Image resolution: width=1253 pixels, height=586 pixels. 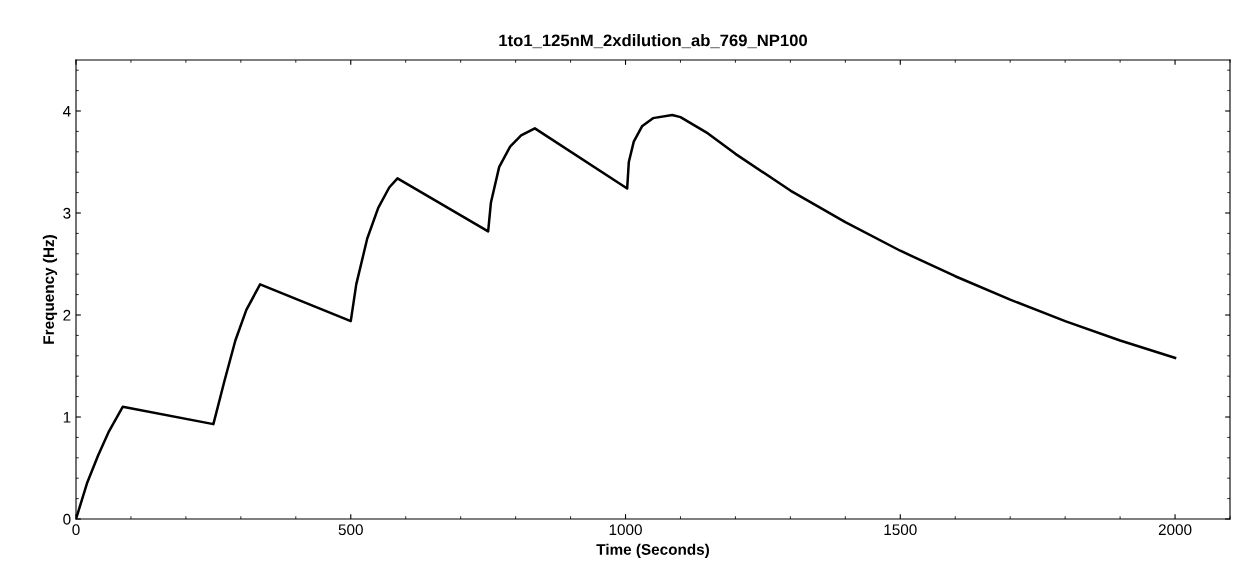 I want to click on chart-title: 1to1_125nM_2xdilution_ab_769_NP100, so click(x=653, y=41).